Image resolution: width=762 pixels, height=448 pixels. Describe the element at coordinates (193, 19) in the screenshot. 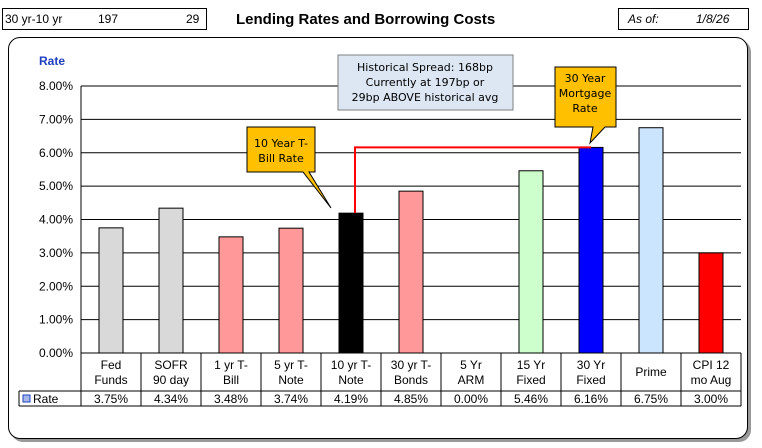

I see `spread-diff-value: 29` at that location.